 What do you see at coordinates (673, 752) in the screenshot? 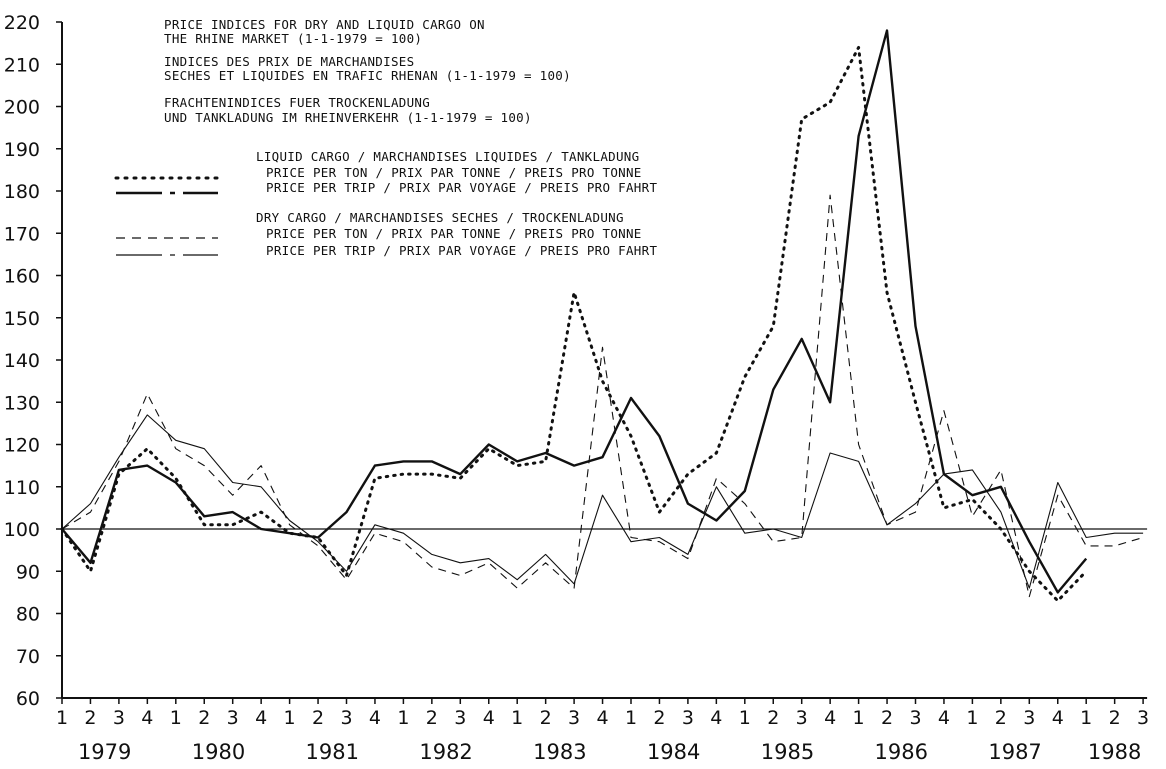
I see `year-label: 1984` at bounding box center [673, 752].